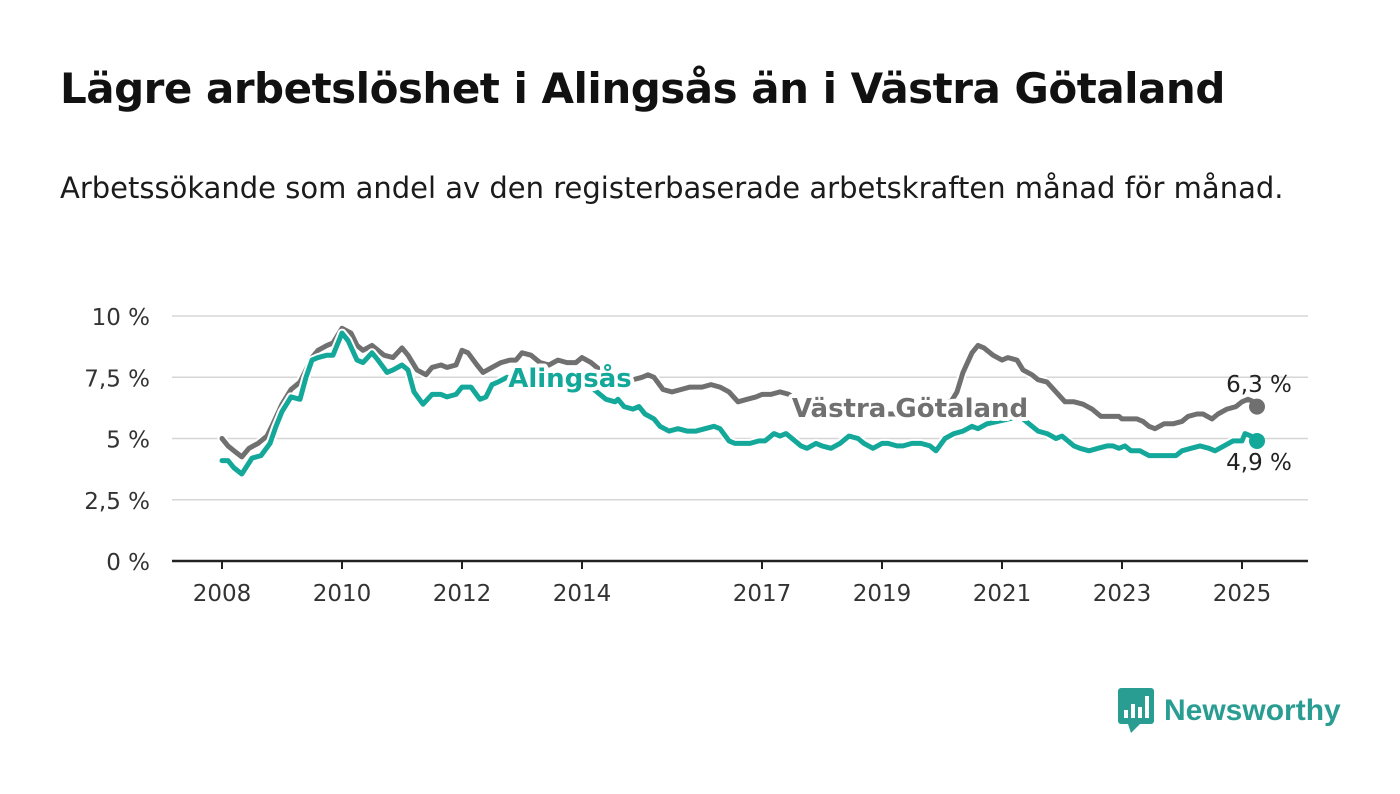 This screenshot has height=794, width=1400. What do you see at coordinates (762, 594) in the screenshot?
I see `x-tick-label: 2017` at bounding box center [762, 594].